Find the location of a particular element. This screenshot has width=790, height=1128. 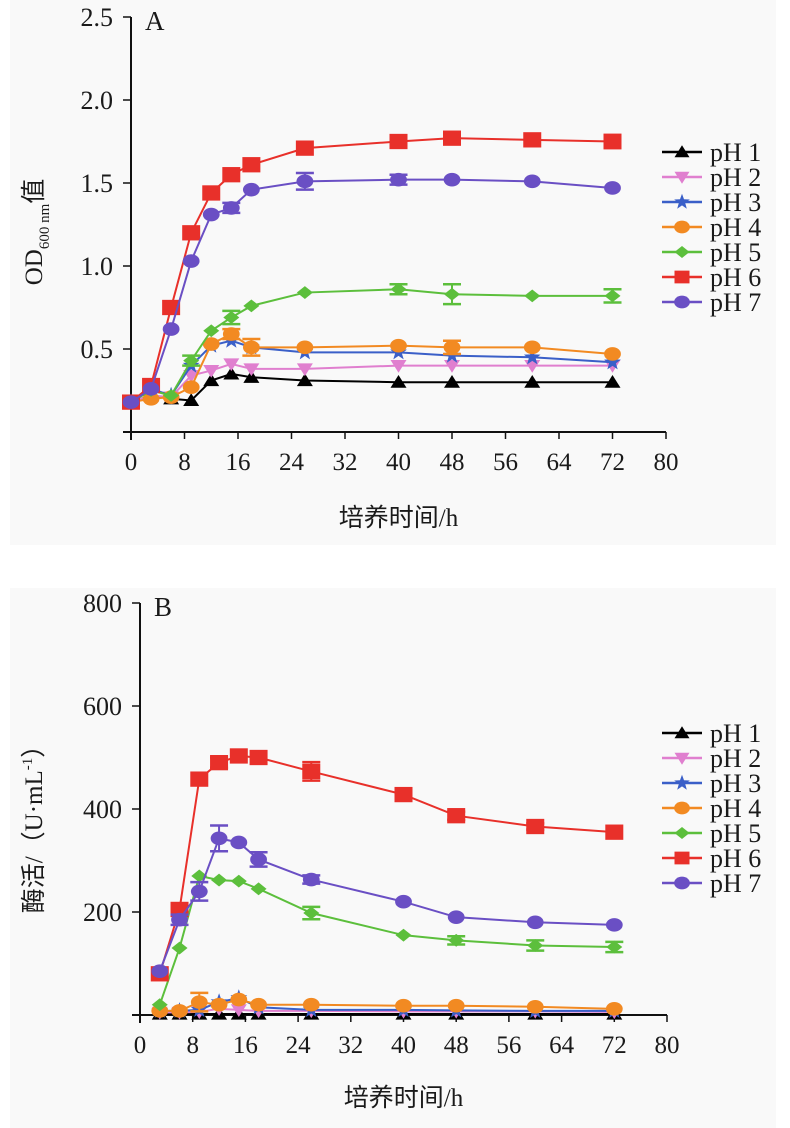

x-tick-label: 80 is located at coordinates (667, 1045).